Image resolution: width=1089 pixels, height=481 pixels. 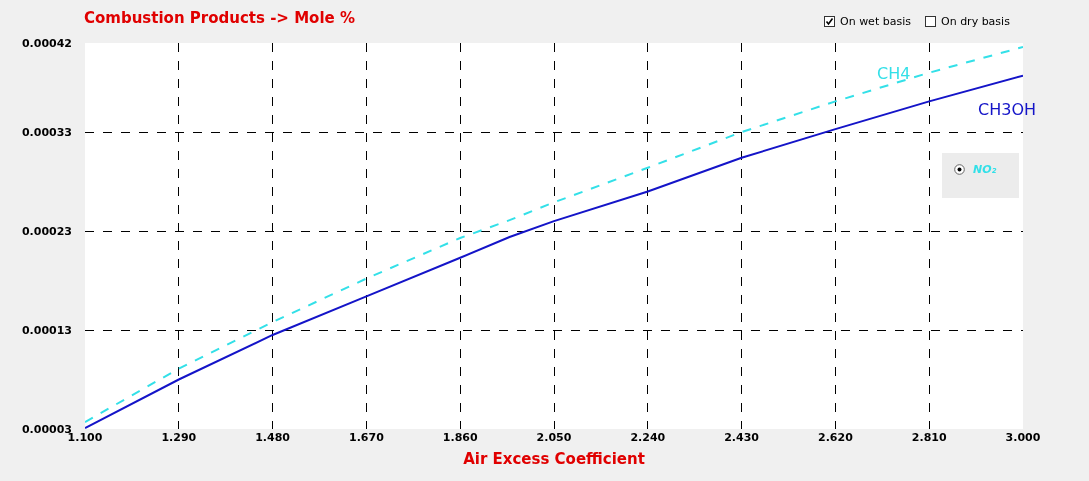 I want to click on text: On wet basis, so click(x=875, y=21).